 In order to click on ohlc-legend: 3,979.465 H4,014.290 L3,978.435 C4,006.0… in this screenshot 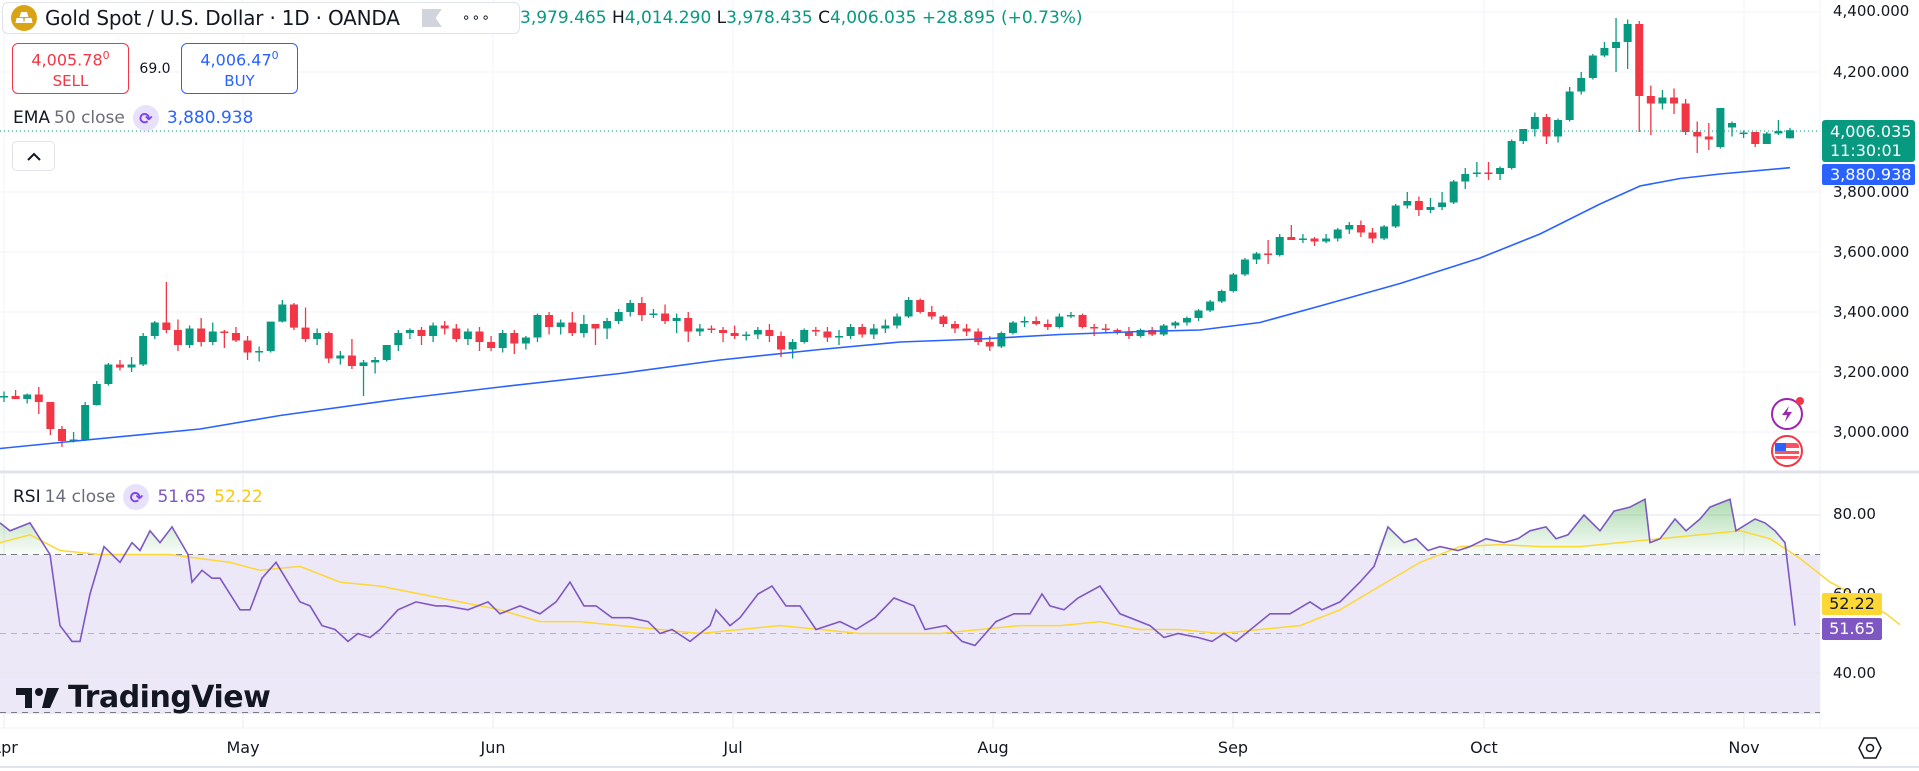, I will do `click(801, 18)`.